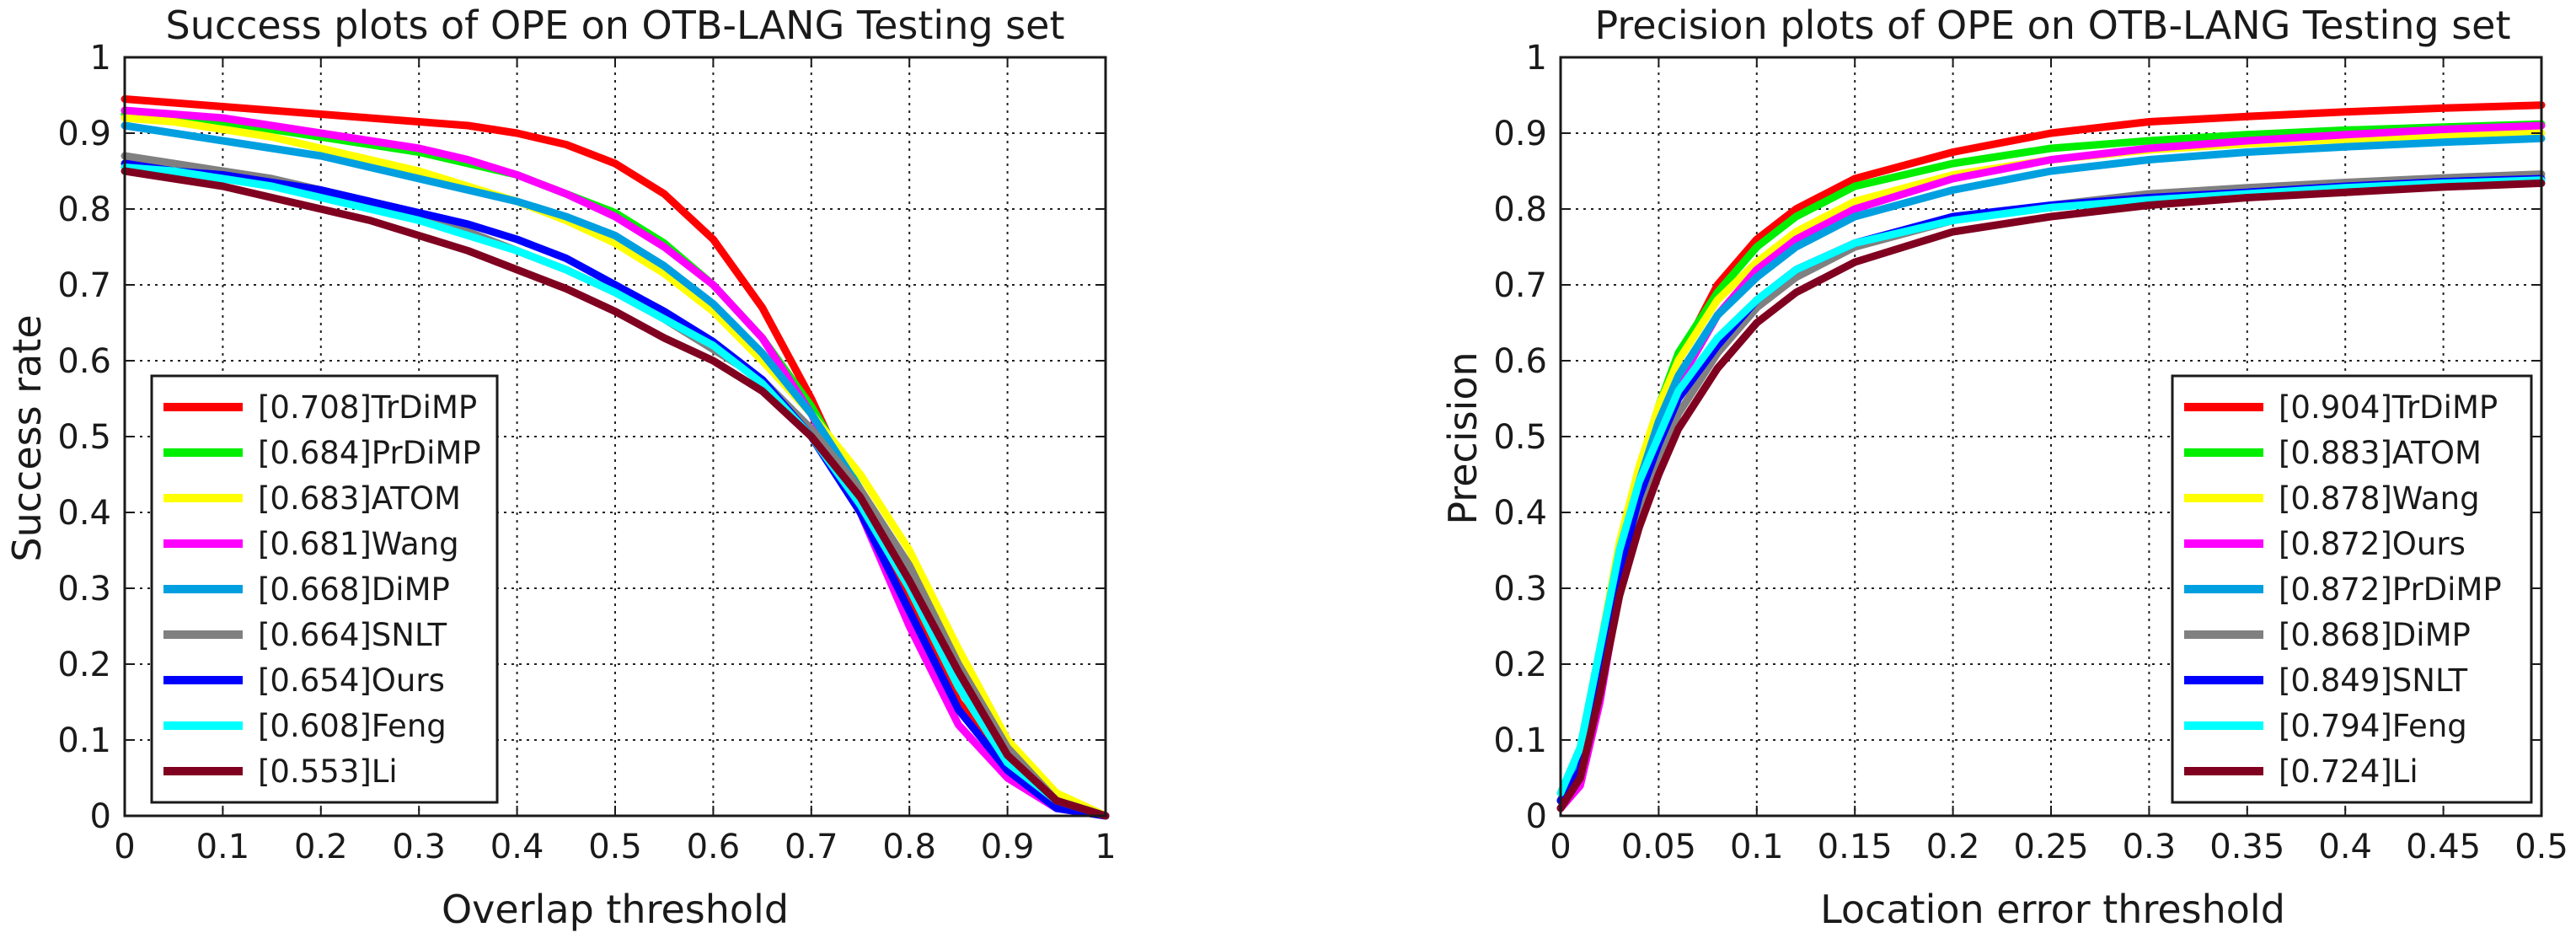 The image size is (2576, 949). Describe the element at coordinates (351, 680) in the screenshot. I see `legend-entry: [0.654]Ours` at that location.